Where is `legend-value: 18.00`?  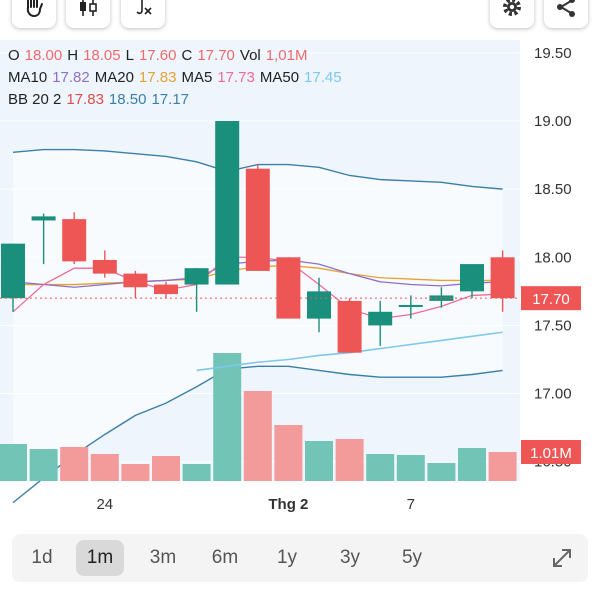
legend-value: 18.00 is located at coordinates (43, 55).